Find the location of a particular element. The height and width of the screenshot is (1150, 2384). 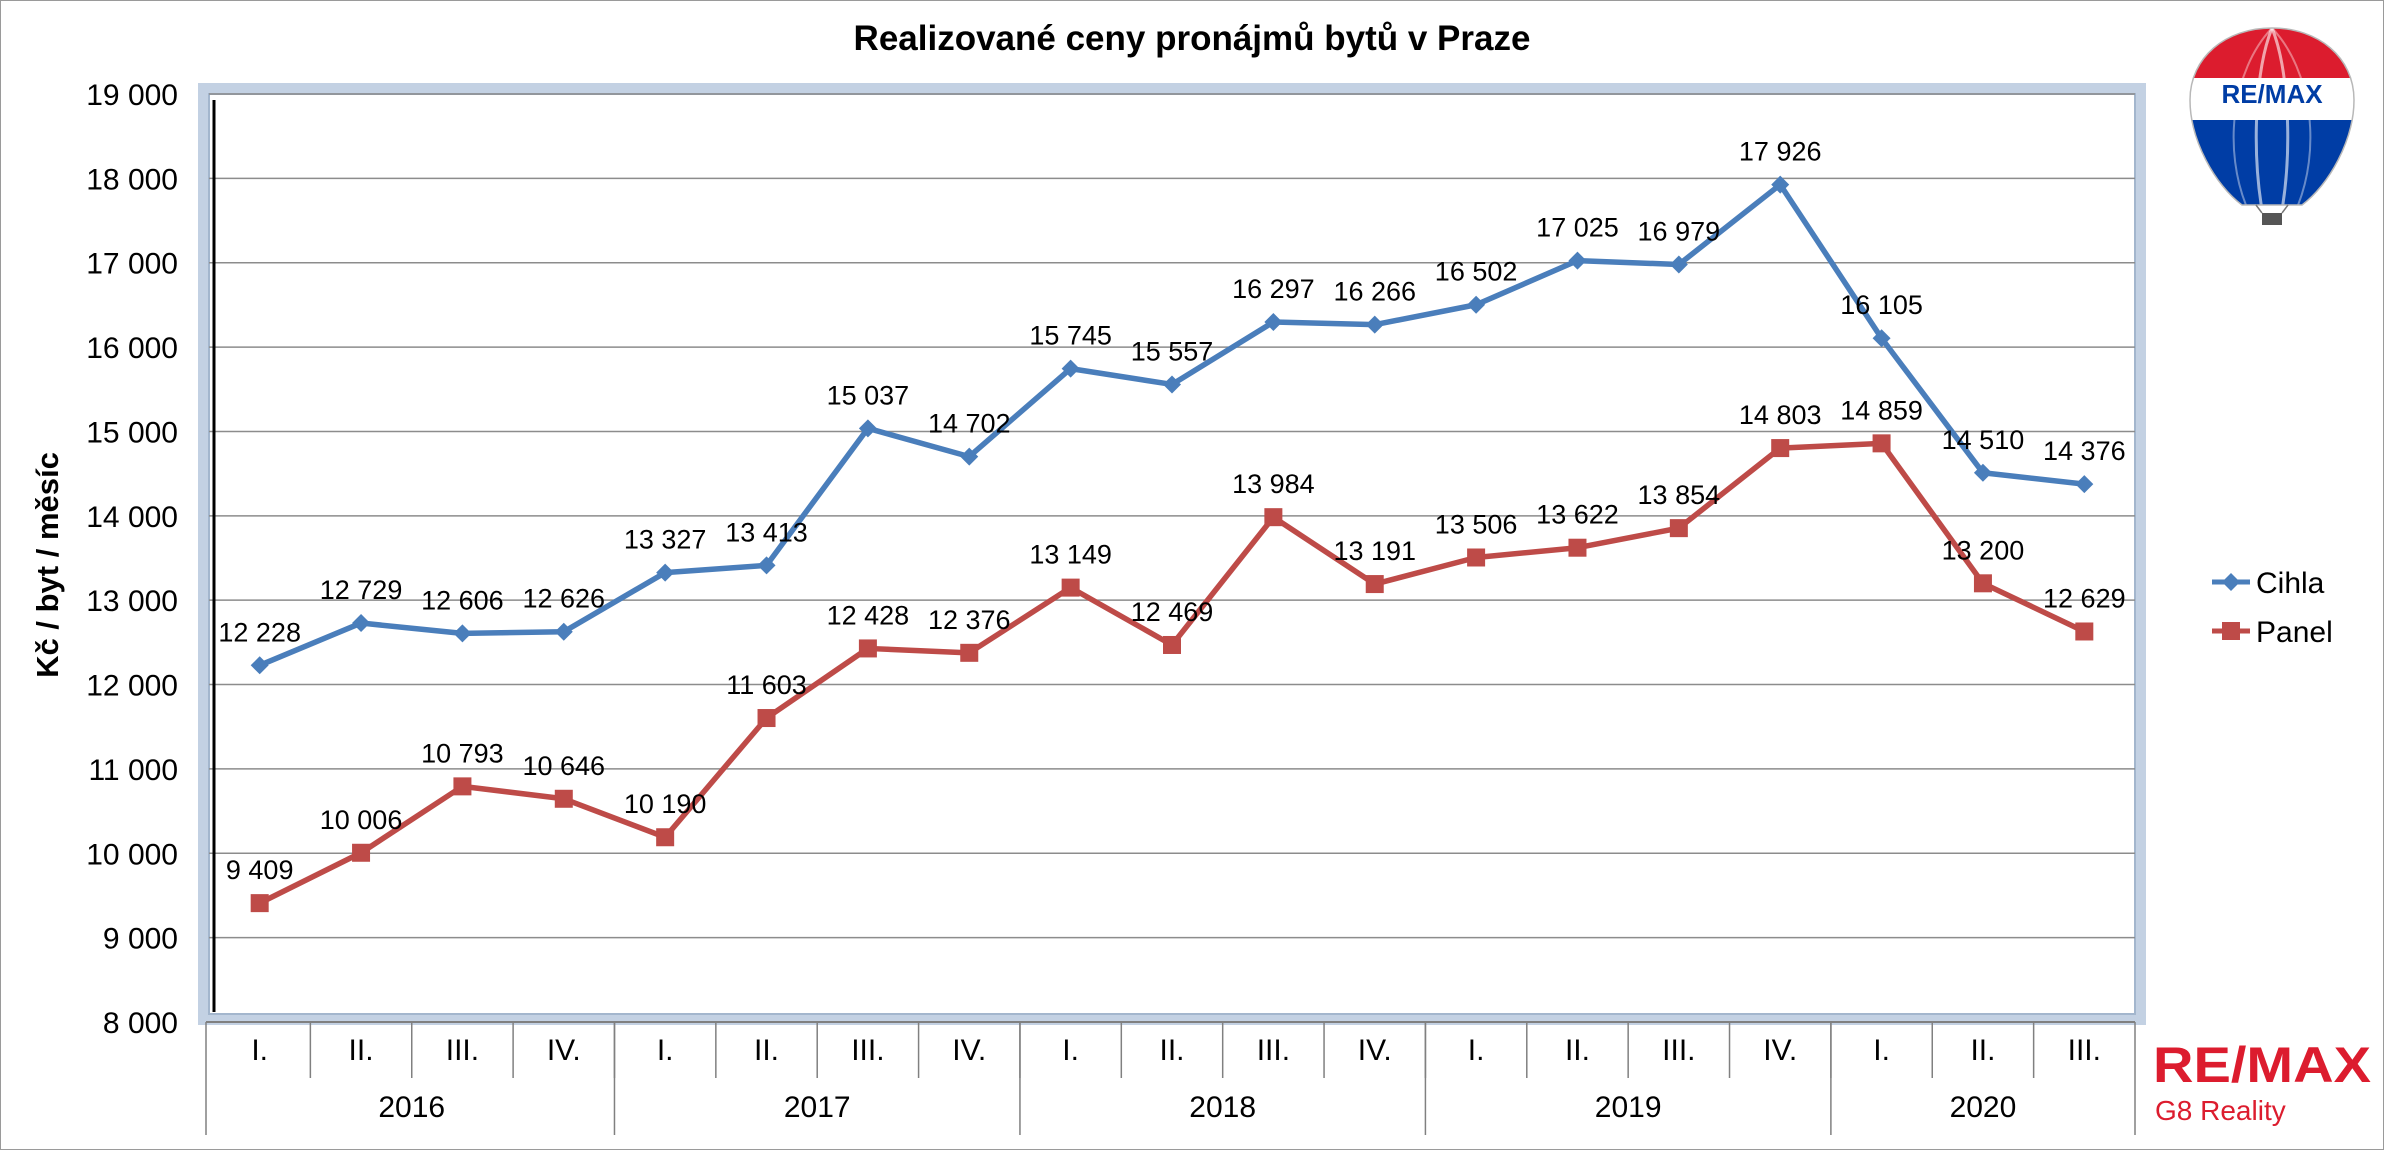

remax-balloon-logo: RE/MAX is located at coordinates (2272, 126).